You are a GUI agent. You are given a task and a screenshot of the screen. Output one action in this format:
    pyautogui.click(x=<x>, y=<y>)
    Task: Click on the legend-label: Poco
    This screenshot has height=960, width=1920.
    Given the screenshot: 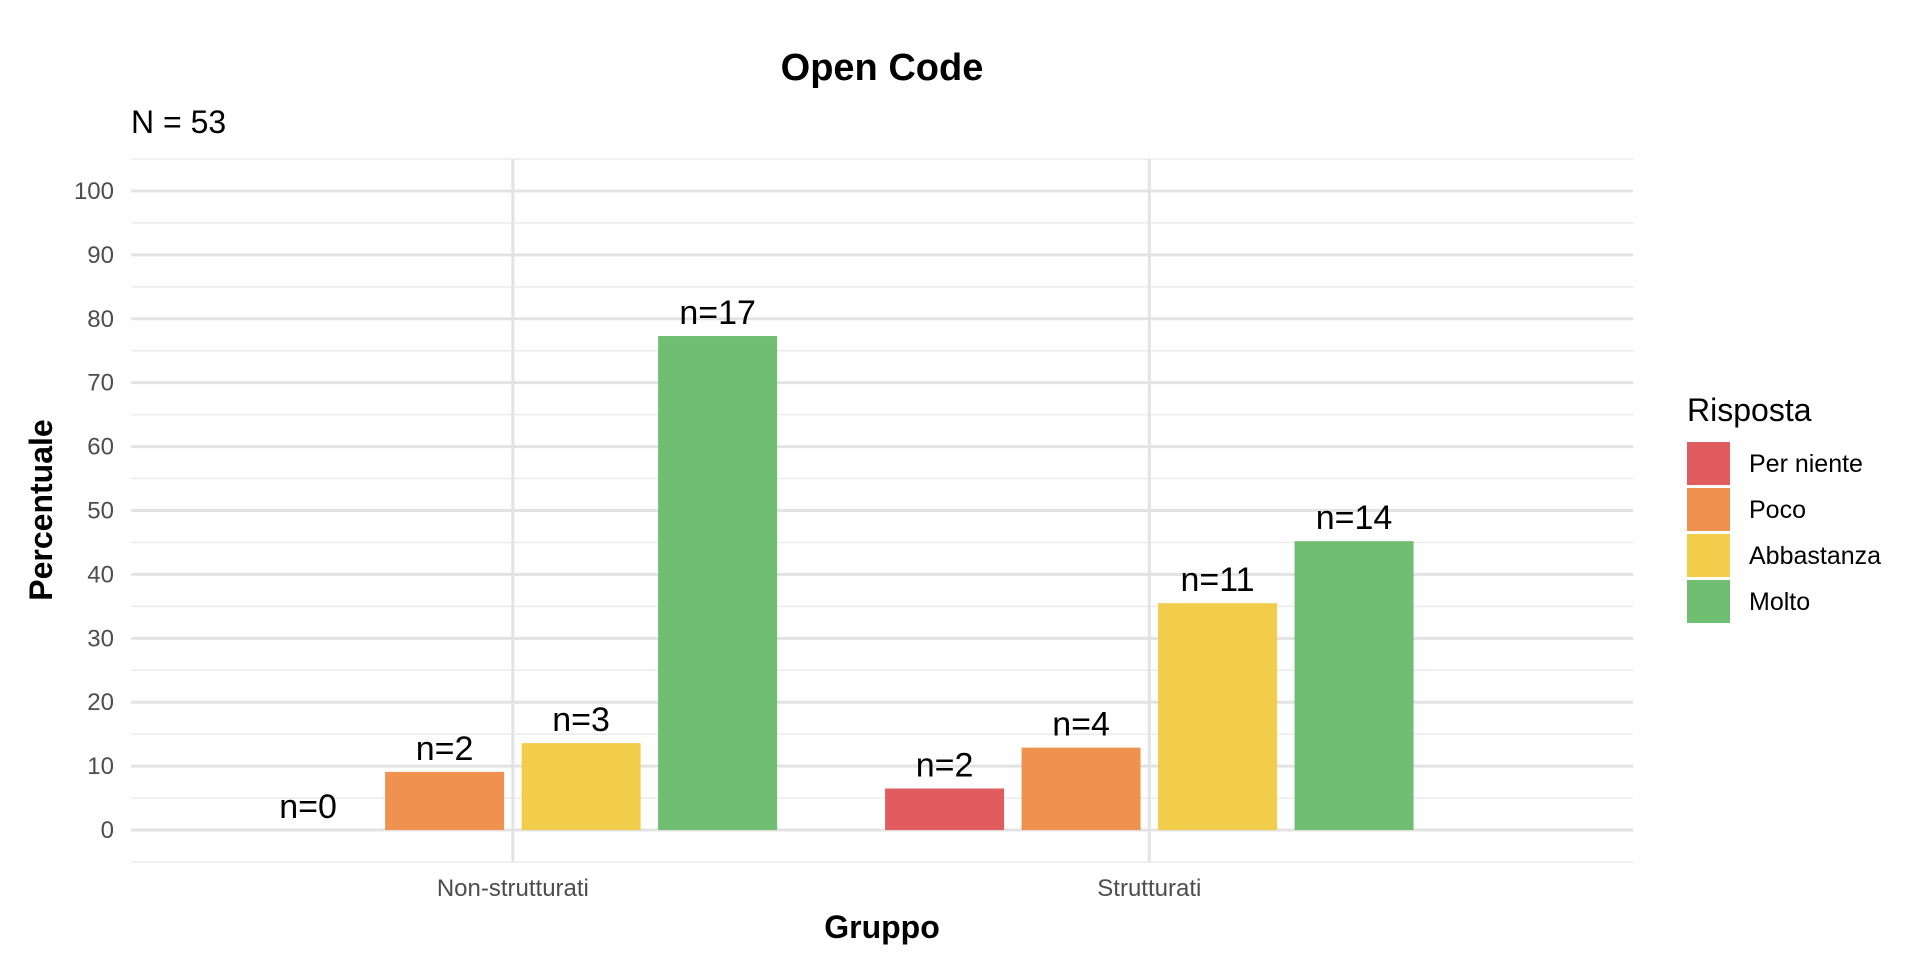 What is the action you would take?
    pyautogui.click(x=1777, y=510)
    